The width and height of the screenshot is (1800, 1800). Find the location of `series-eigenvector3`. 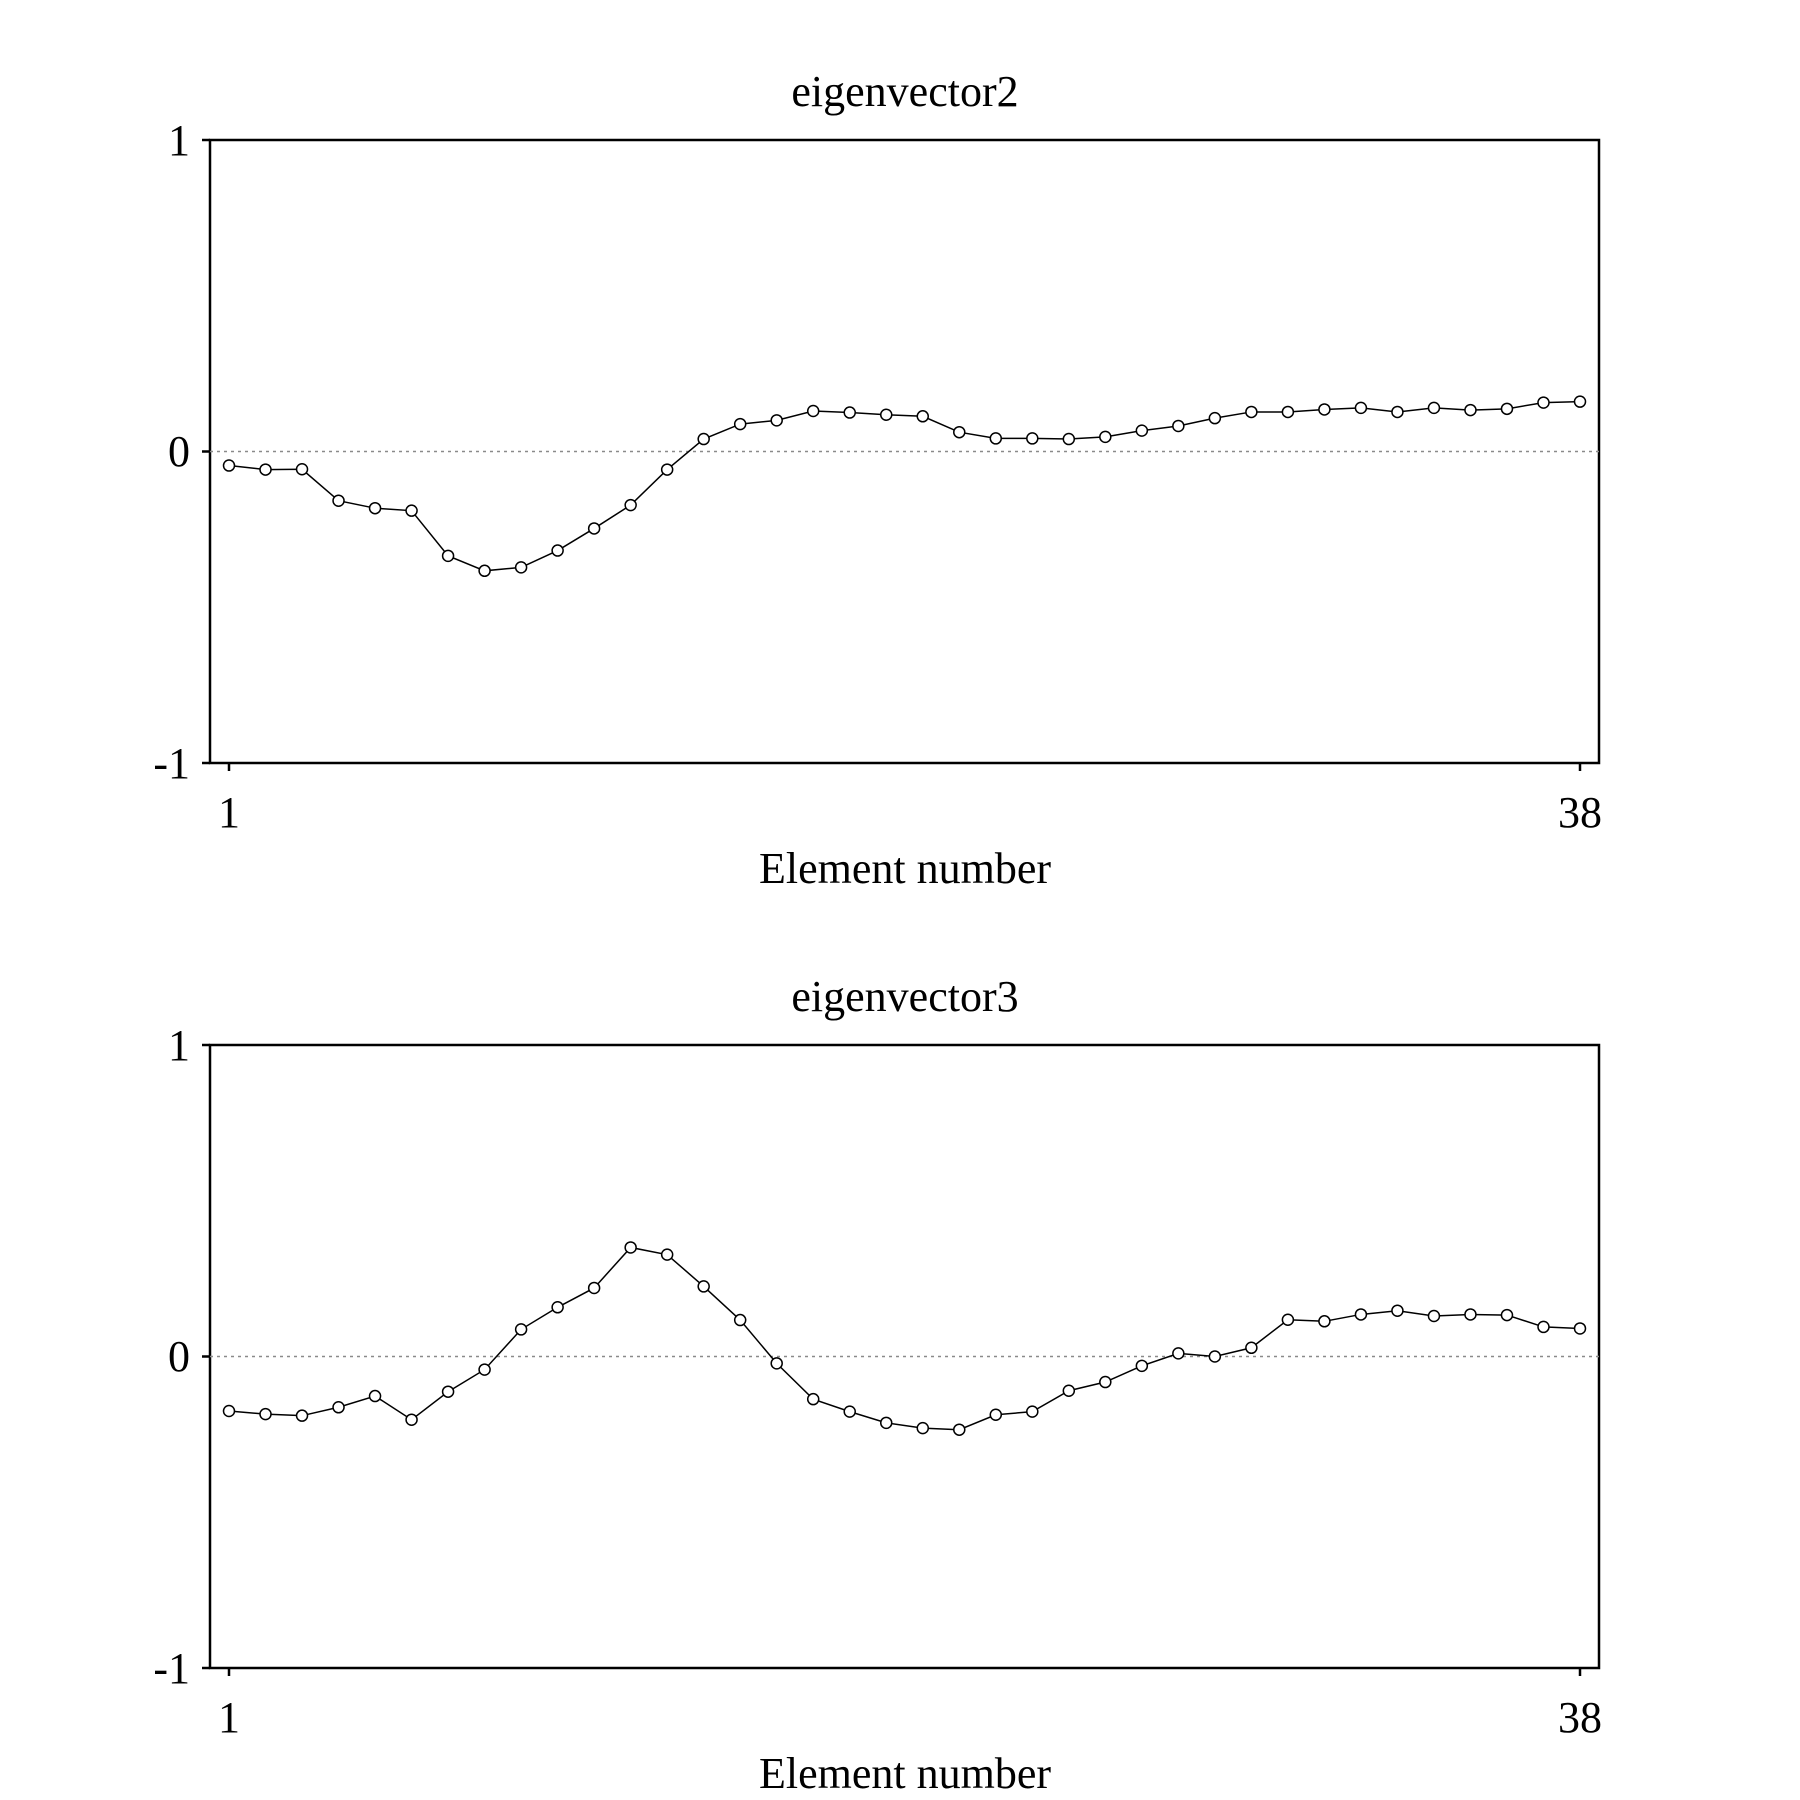

series-eigenvector3 is located at coordinates (904, 1338).